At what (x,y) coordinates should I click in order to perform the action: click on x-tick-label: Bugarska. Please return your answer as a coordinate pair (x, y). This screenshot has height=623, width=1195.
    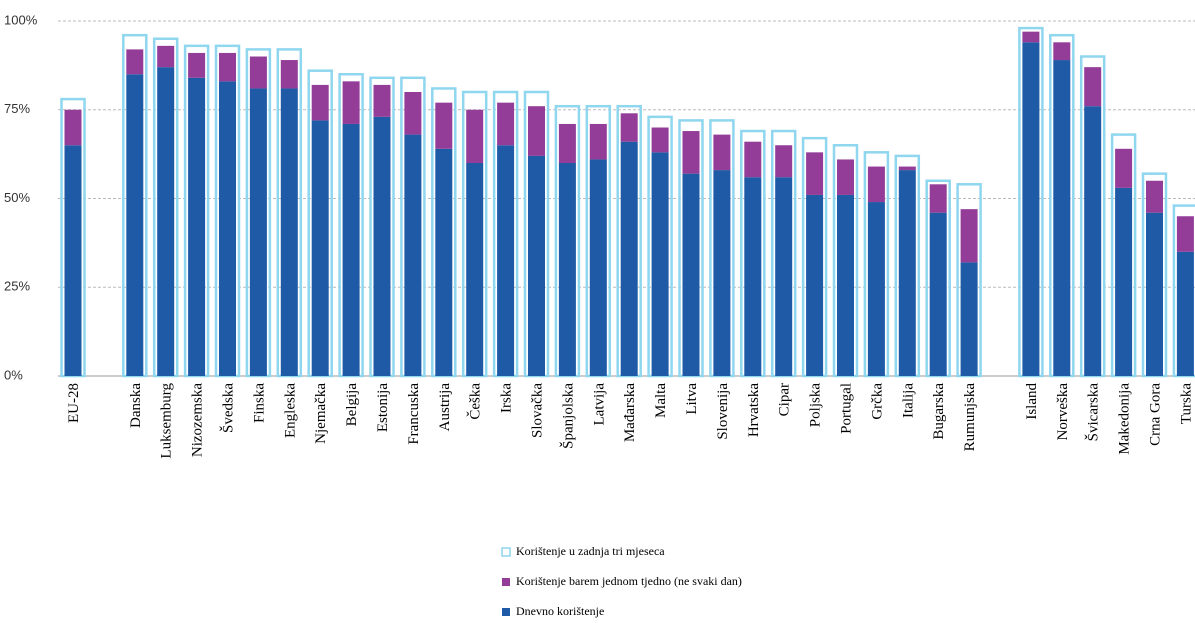
    Looking at the image, I should click on (939, 411).